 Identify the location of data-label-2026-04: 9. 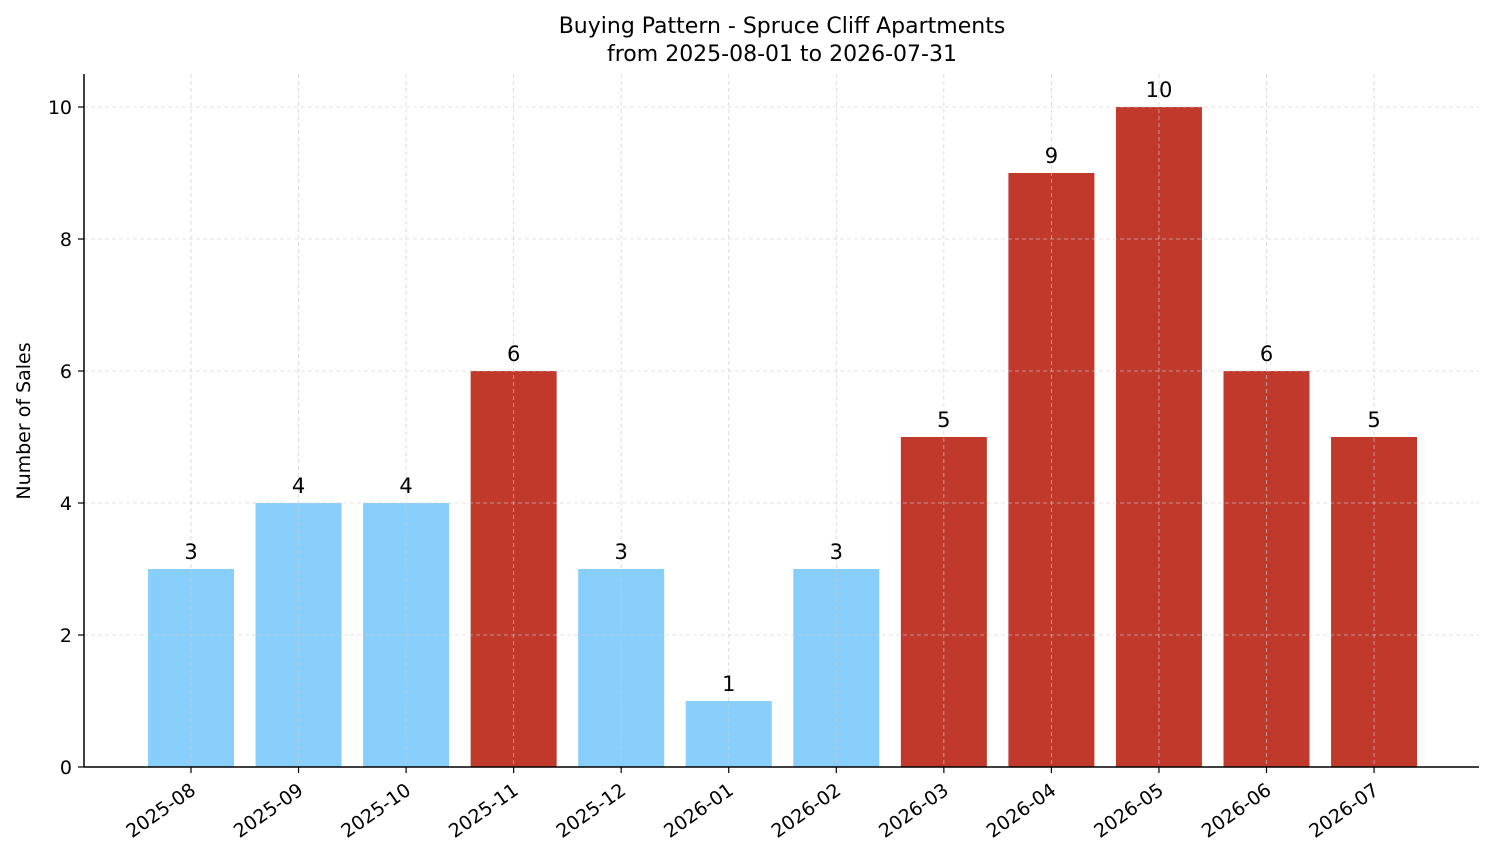
(1051, 156).